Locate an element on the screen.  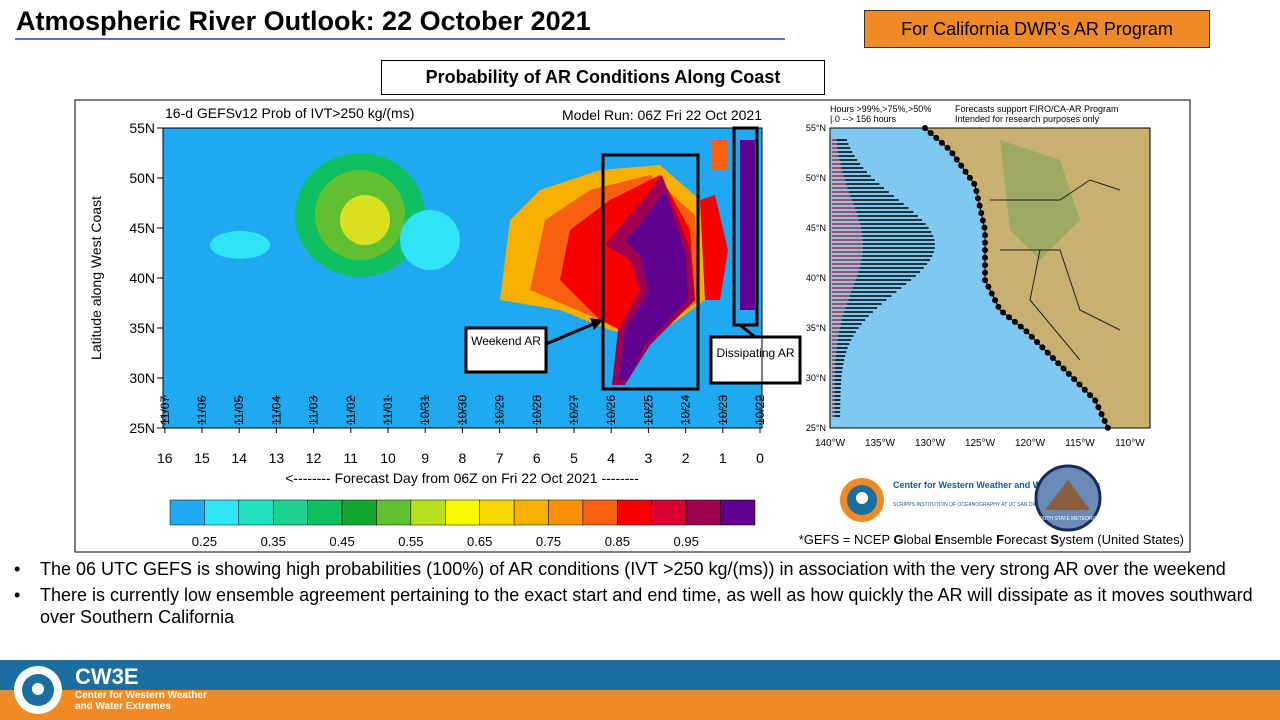
footnote-part: lobal is located at coordinates (919, 539).